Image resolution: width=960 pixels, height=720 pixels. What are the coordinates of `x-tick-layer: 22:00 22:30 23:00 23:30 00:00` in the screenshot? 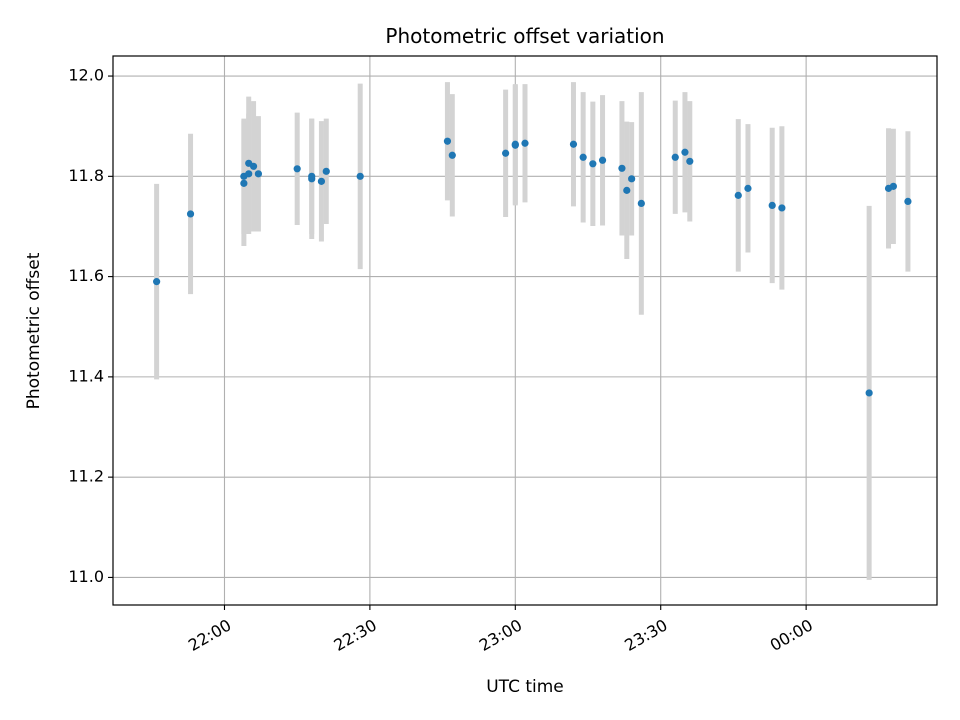 It's located at (500, 630).